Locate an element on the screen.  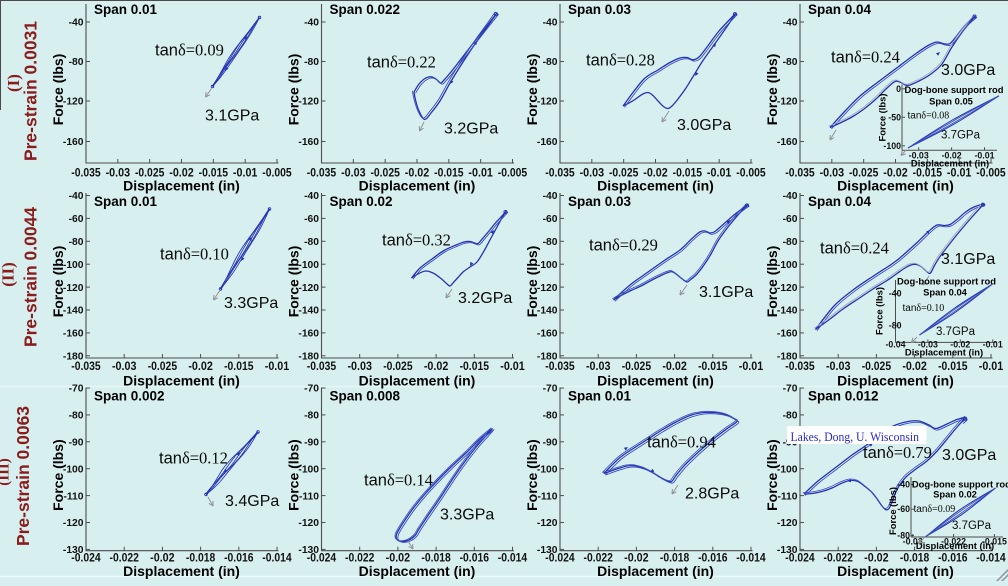
svg-text: 3.2GPa is located at coordinates (485, 298).